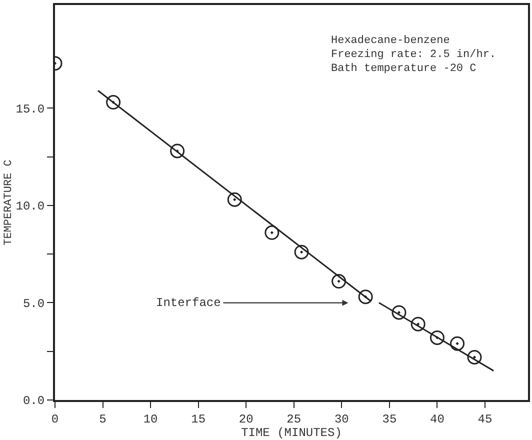 The width and height of the screenshot is (532, 440). Describe the element at coordinates (150, 419) in the screenshot. I see `x-tick-label: 10` at that location.